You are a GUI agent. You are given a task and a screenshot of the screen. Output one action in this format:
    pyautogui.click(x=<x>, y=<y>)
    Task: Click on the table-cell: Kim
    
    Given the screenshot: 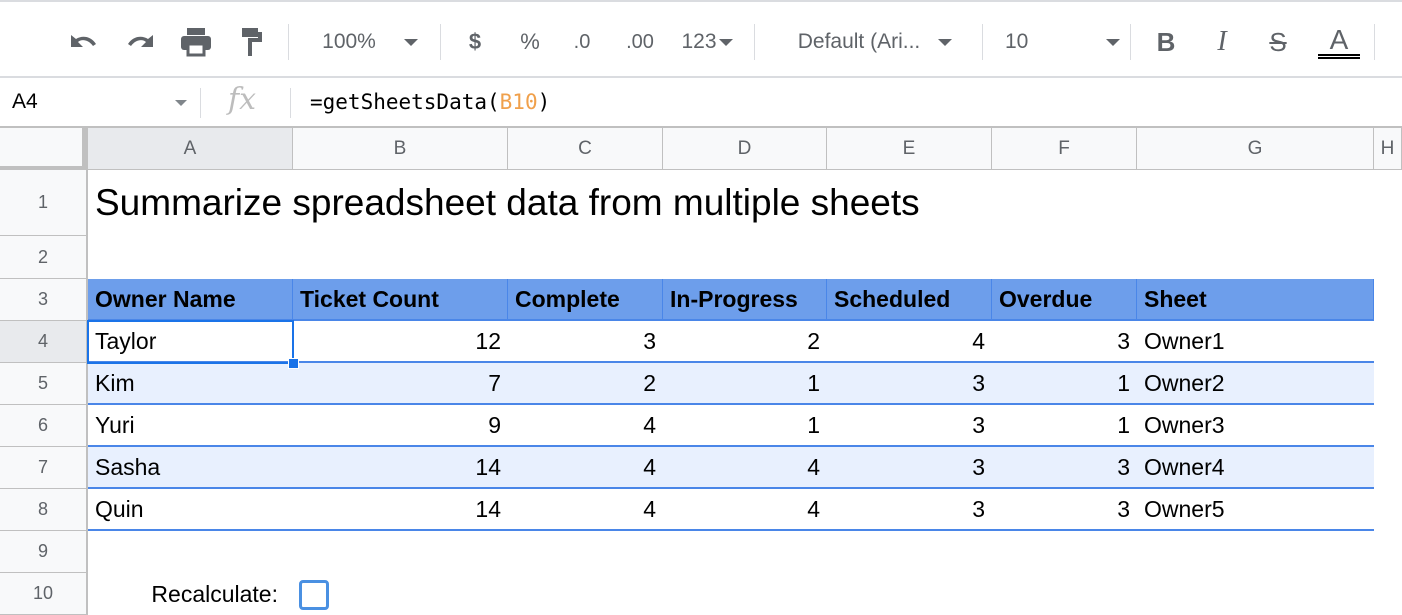 What is the action you would take?
    pyautogui.click(x=190, y=384)
    